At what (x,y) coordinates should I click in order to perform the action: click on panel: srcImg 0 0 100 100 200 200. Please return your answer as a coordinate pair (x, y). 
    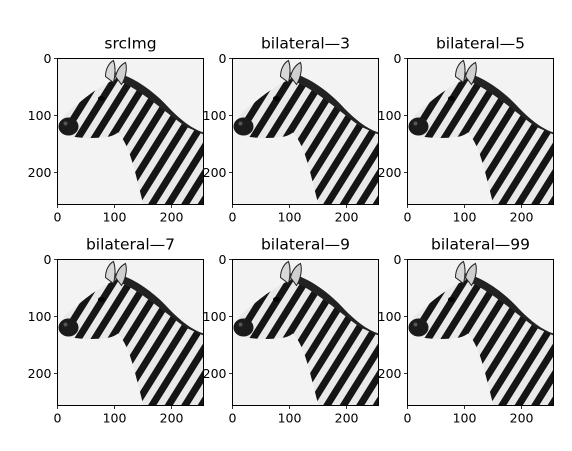
    Looking at the image, I should click on (116, 130).